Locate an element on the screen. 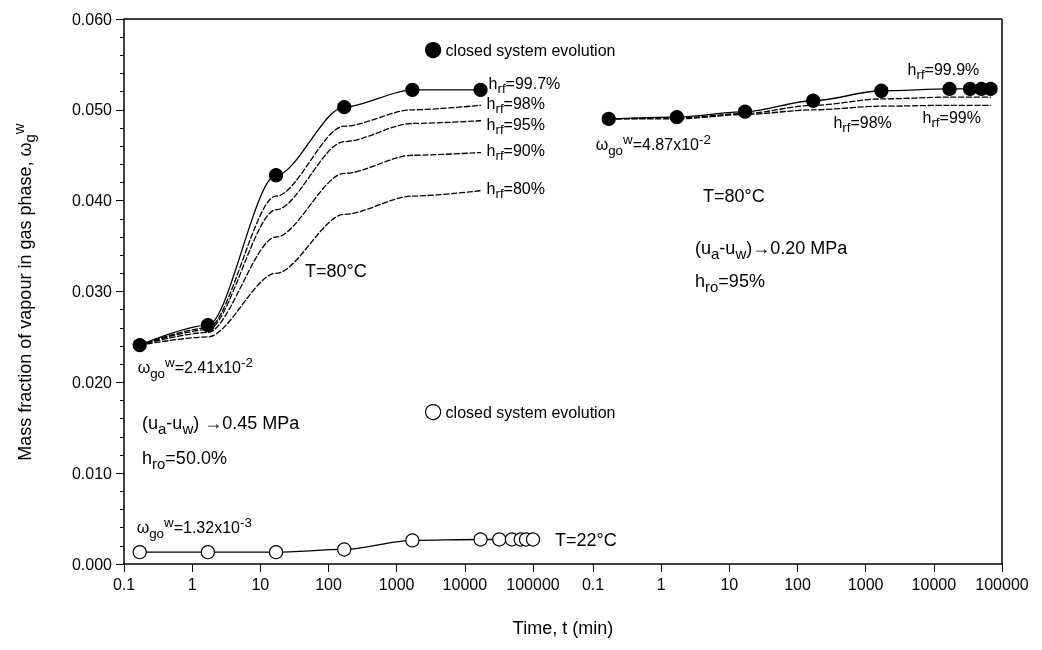 The width and height of the screenshot is (1042, 650). y-tick-label: 0.000 is located at coordinates (92, 564).